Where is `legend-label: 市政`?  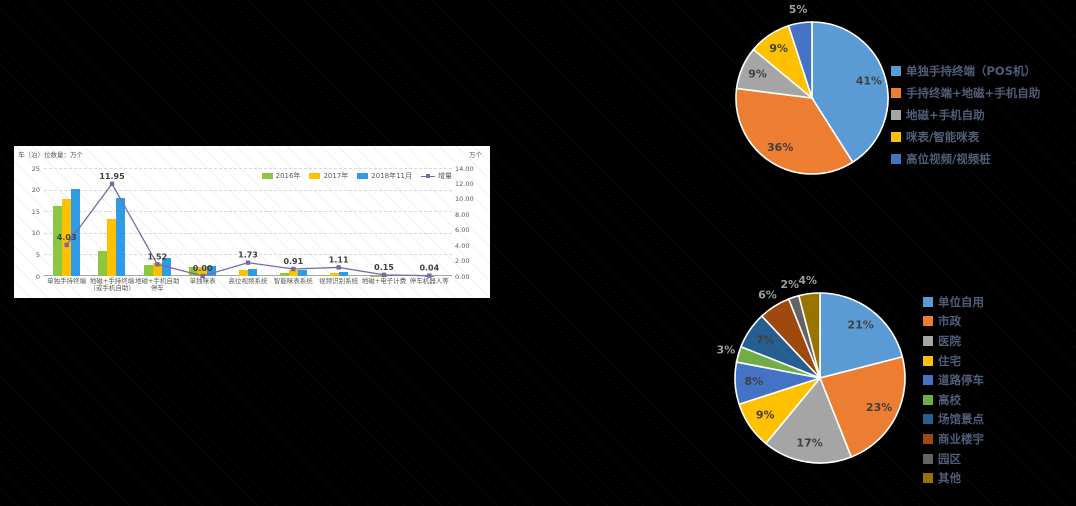
legend-label: 市政 is located at coordinates (949, 321).